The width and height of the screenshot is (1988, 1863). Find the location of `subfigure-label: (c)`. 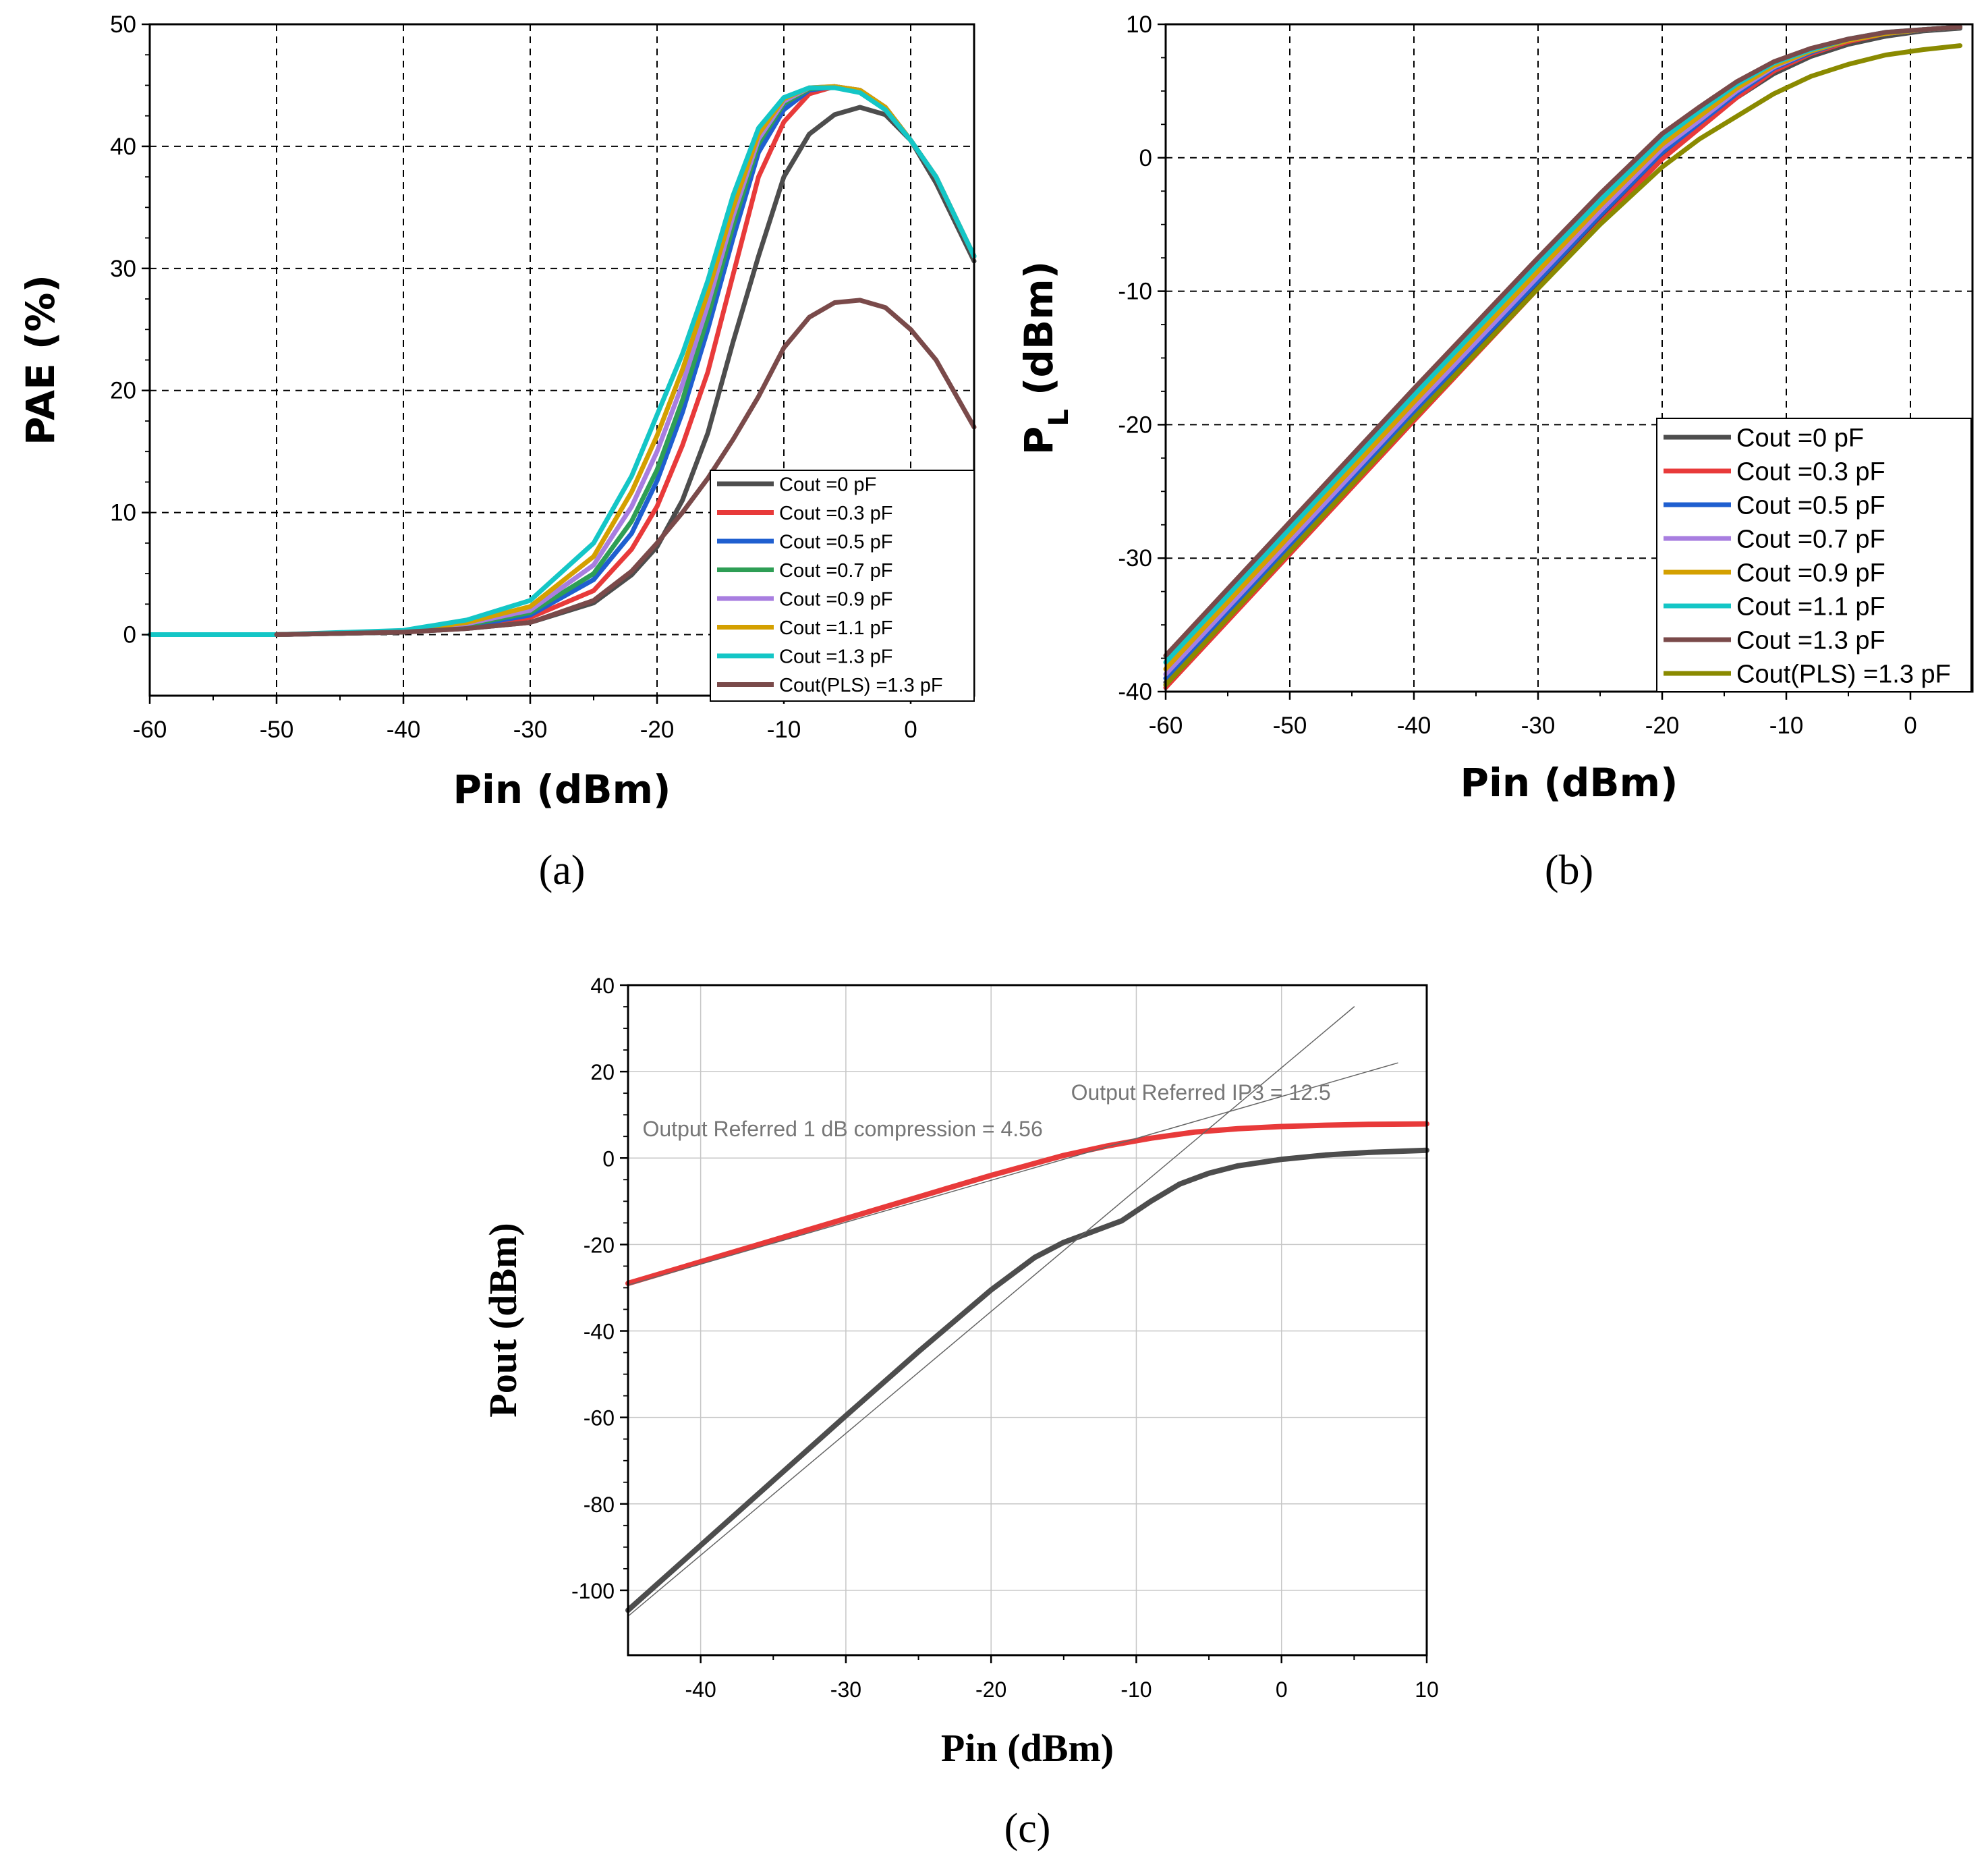

subfigure-label: (c) is located at coordinates (1027, 1829).